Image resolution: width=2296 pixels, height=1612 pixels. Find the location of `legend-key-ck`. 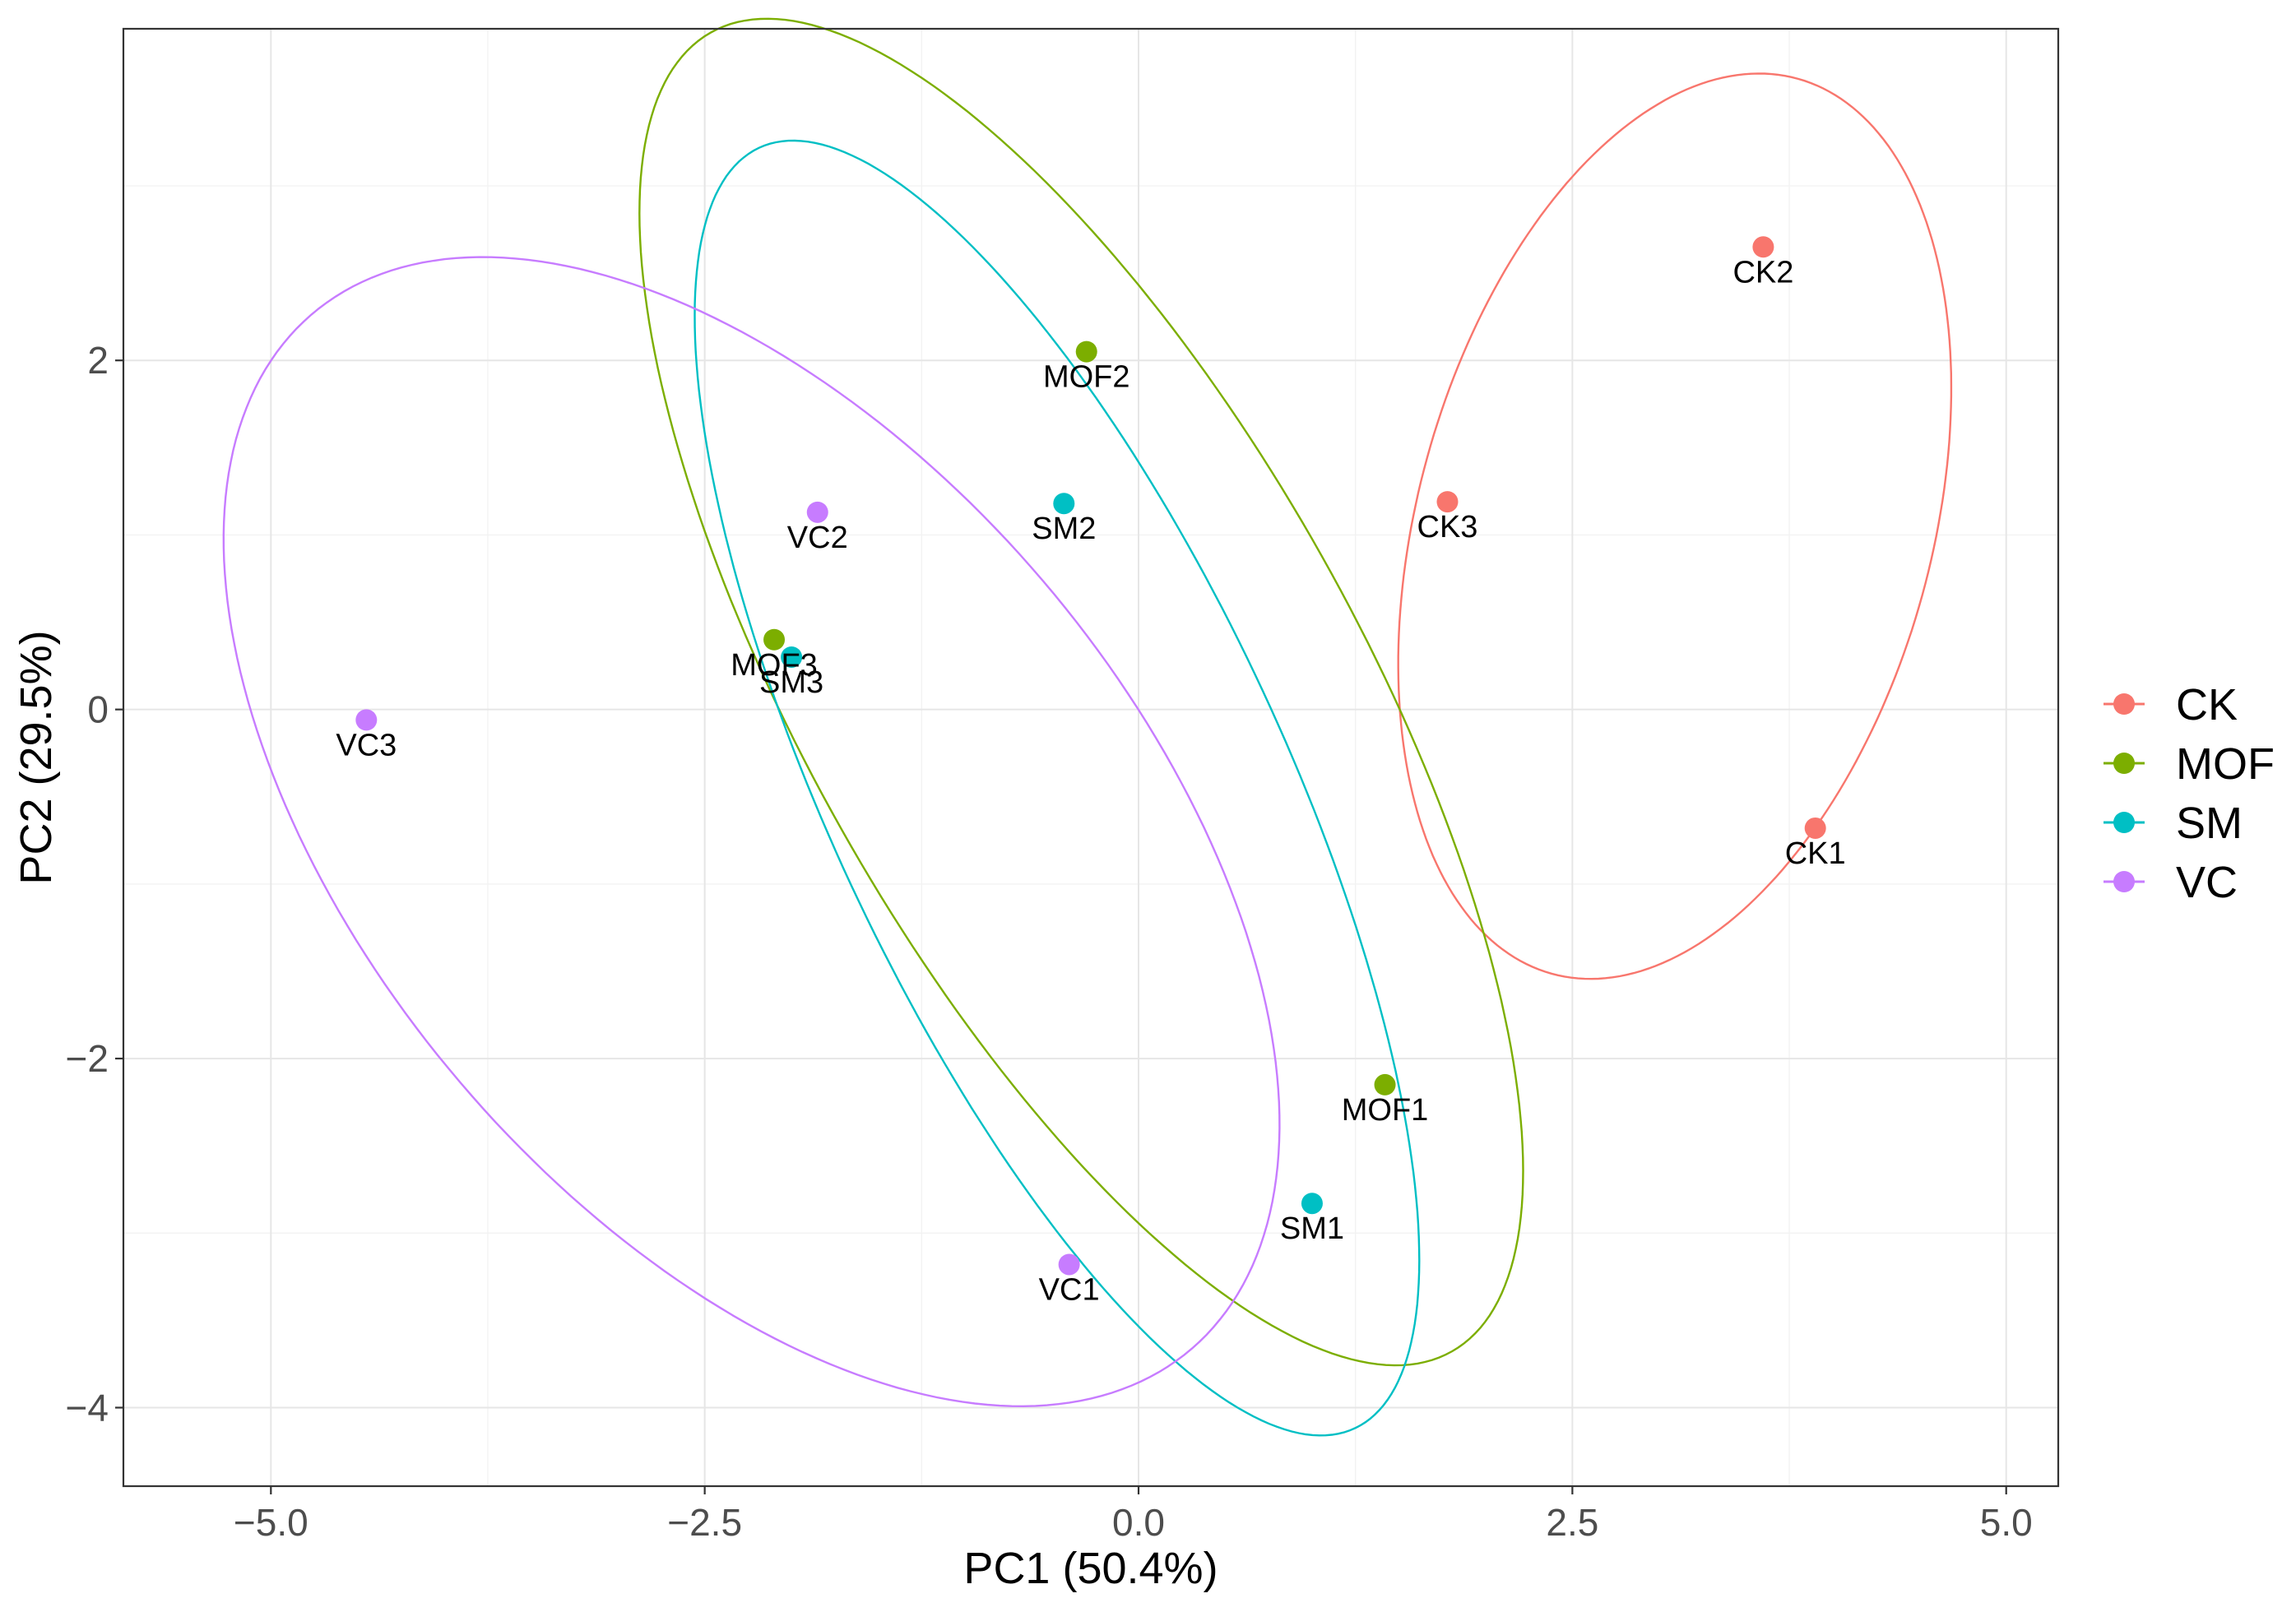

legend-key-ck is located at coordinates (2124, 704).